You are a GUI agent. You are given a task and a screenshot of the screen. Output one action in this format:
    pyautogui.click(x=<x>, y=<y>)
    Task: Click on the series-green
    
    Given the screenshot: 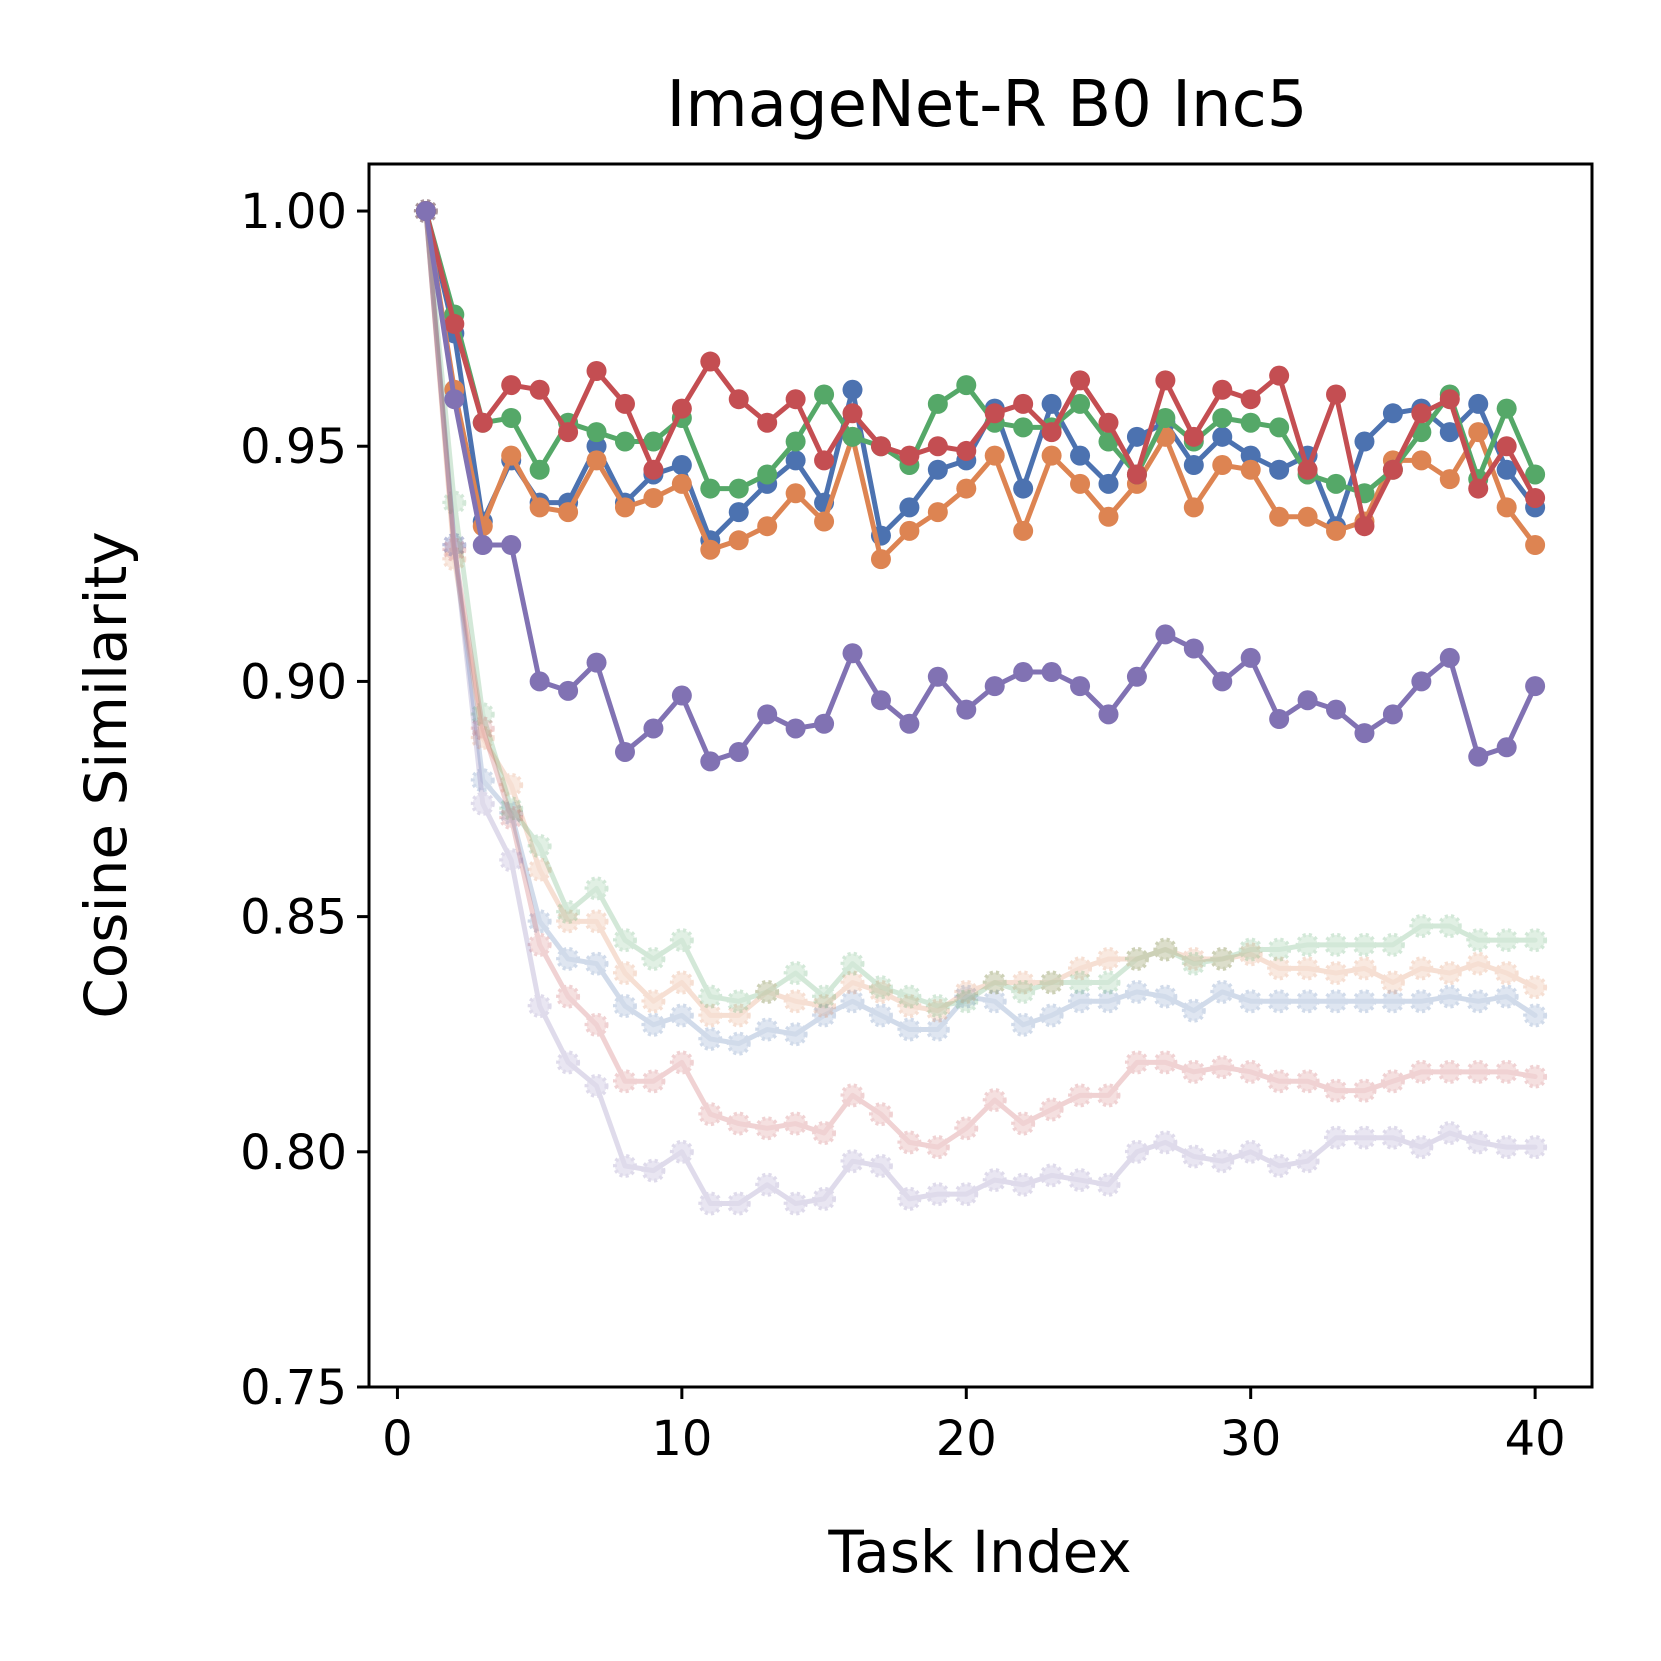 What is the action you would take?
    pyautogui.click(x=980, y=352)
    